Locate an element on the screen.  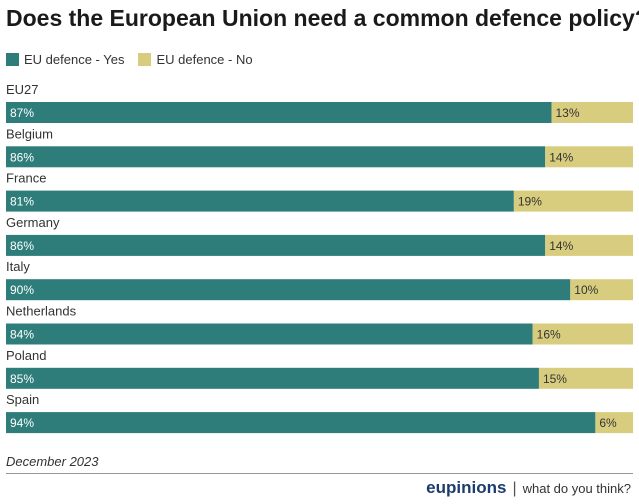
footer-divider is located at coordinates (319, 473).